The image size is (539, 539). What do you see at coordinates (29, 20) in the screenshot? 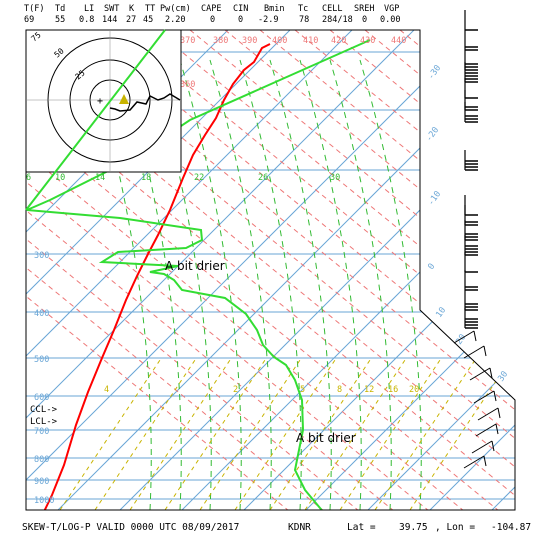
I see `header-value: 69` at bounding box center [29, 20].